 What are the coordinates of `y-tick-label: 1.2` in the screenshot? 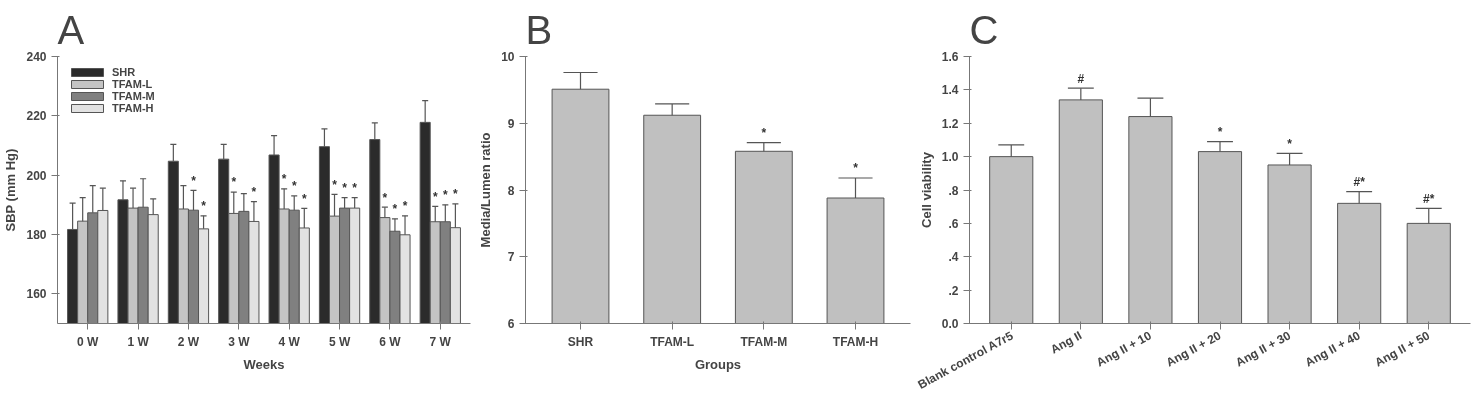 It's located at (950, 123).